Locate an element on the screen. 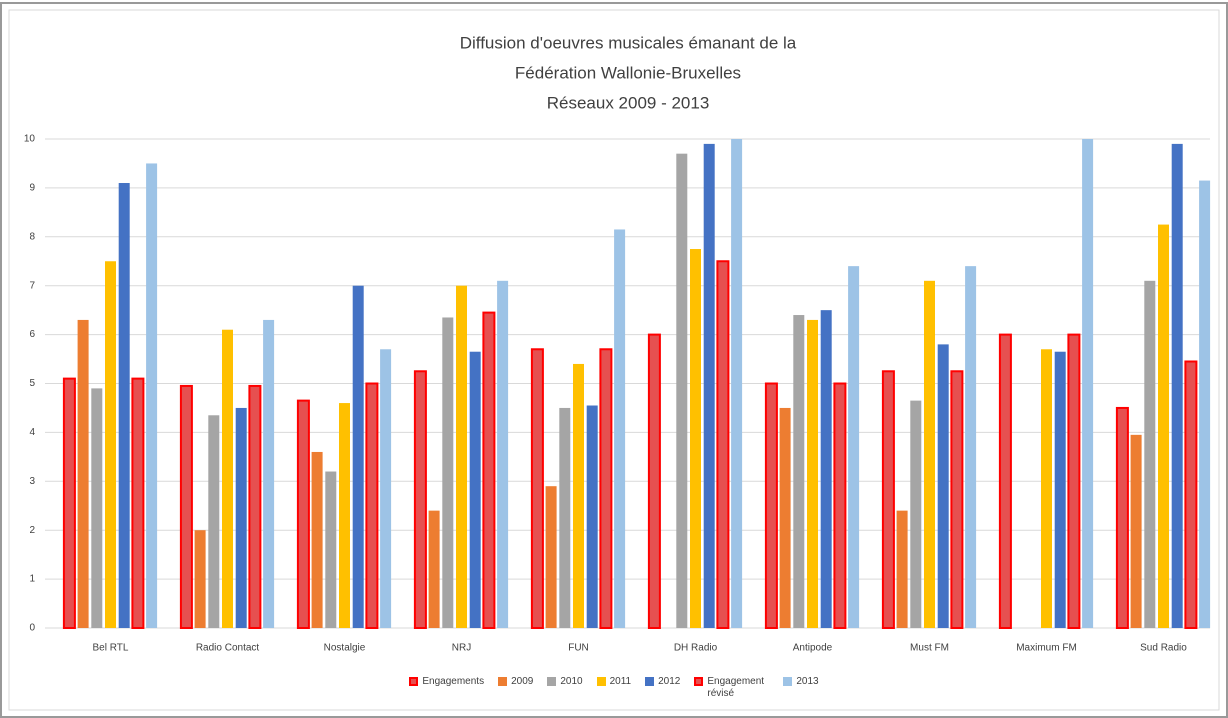 Image resolution: width=1228 pixels, height=718 pixels. y-tick-label: 7 is located at coordinates (32, 285).